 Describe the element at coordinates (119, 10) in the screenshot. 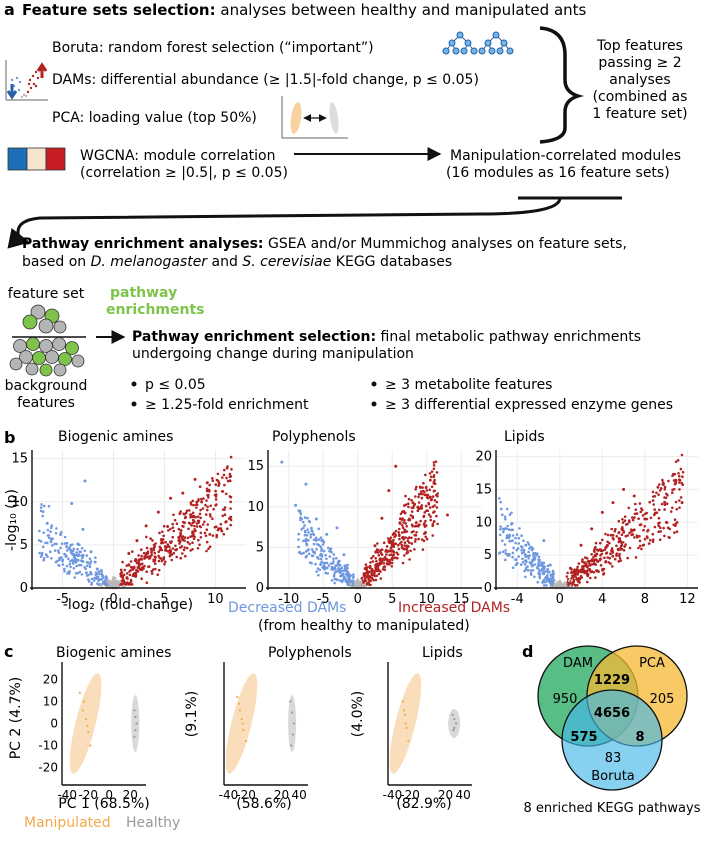

I see `panel-a-title-bold: Feature sets selection:` at that location.